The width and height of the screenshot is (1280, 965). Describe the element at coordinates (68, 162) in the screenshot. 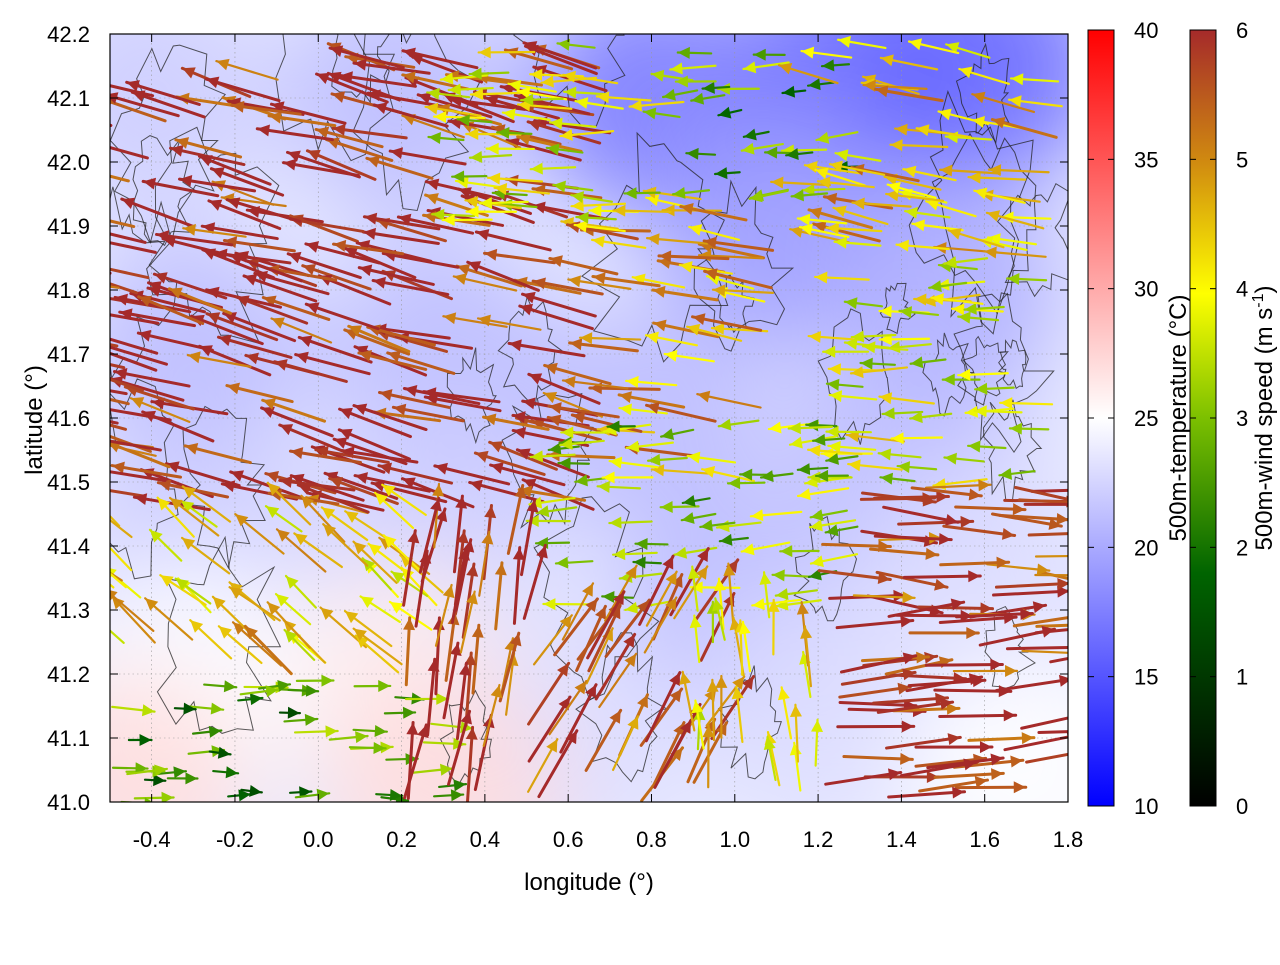

I see `y-tick-label: 42.0` at that location.